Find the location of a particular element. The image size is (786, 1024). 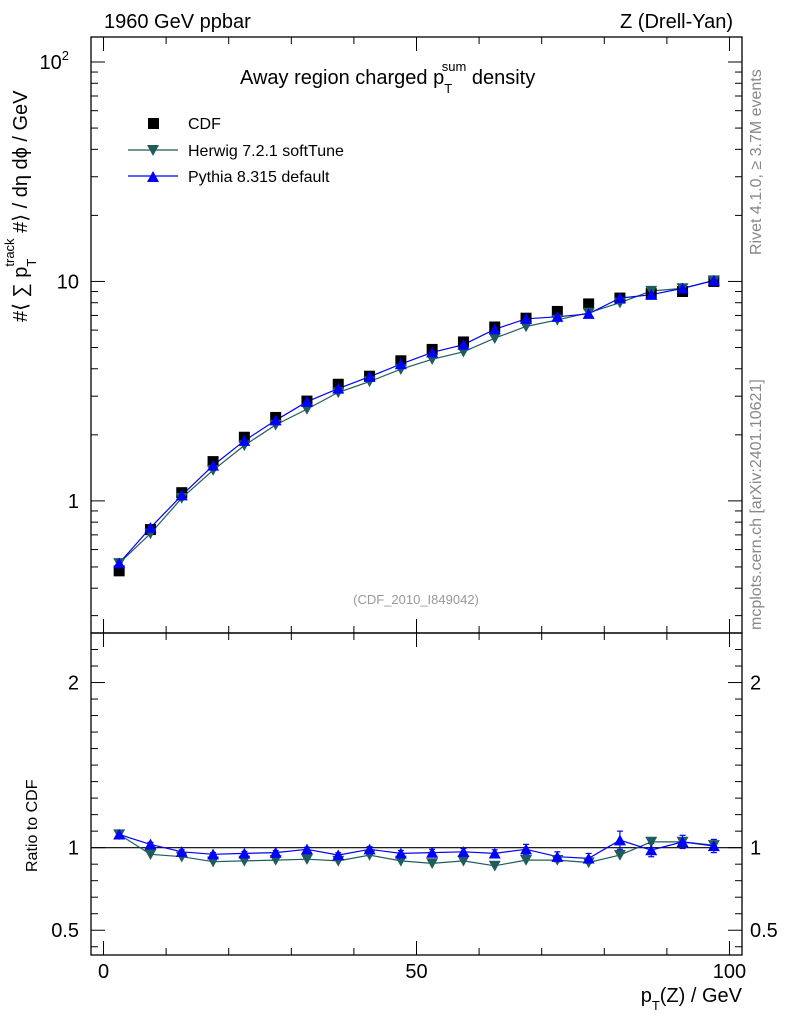

x-tick-label: 0 is located at coordinates (103, 972).